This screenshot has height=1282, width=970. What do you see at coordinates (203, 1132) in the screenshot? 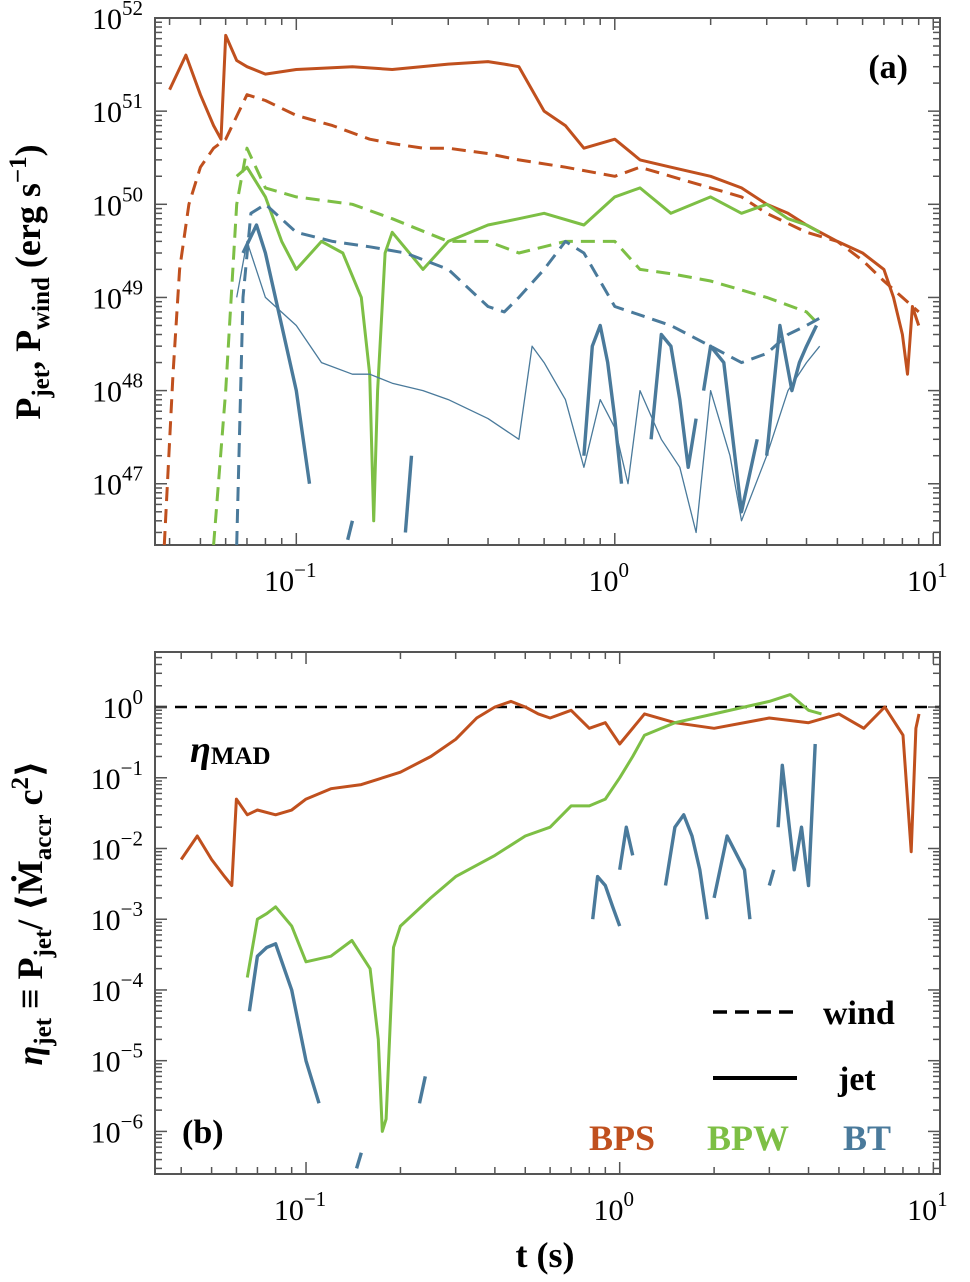
I see `panel-b-label: (b)` at bounding box center [203, 1132].